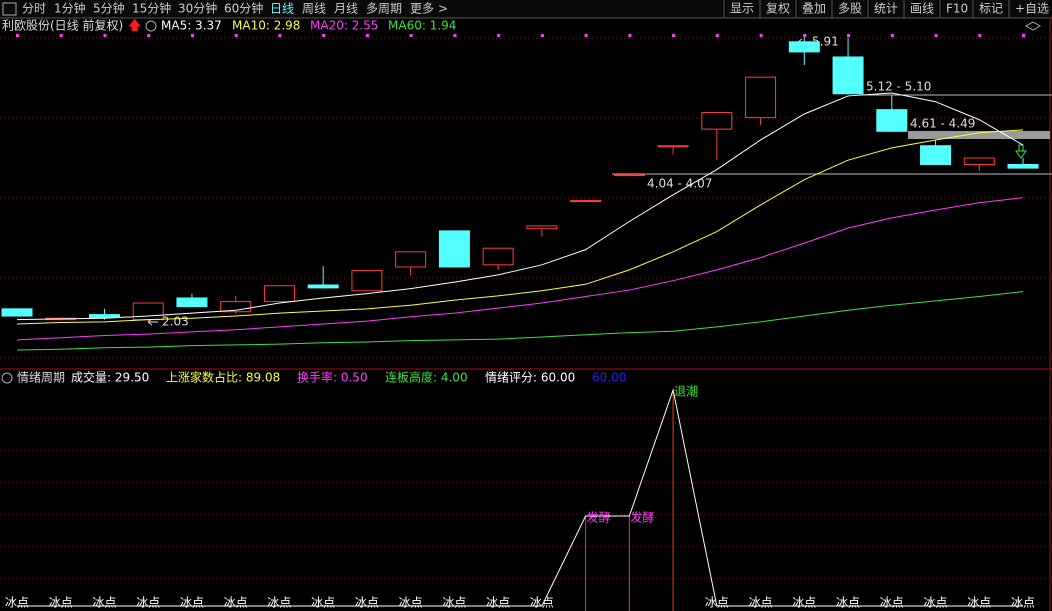  What do you see at coordinates (191, 26) in the screenshot?
I see `legend-entry: MA5: 3.37` at bounding box center [191, 26].